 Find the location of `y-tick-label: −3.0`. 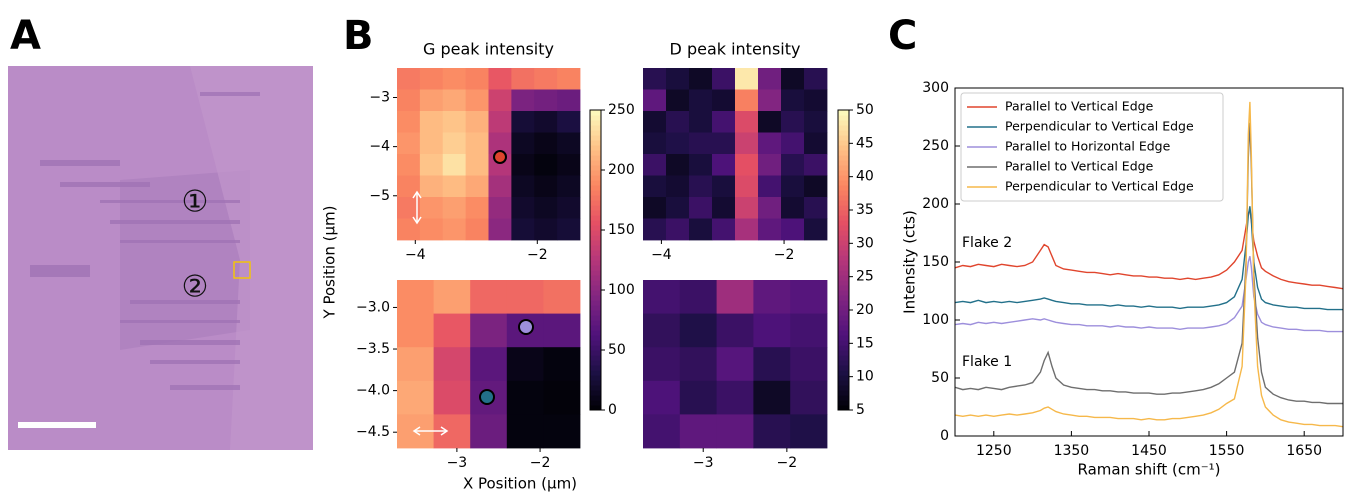

y-tick-label: −3.0 is located at coordinates (373, 307).